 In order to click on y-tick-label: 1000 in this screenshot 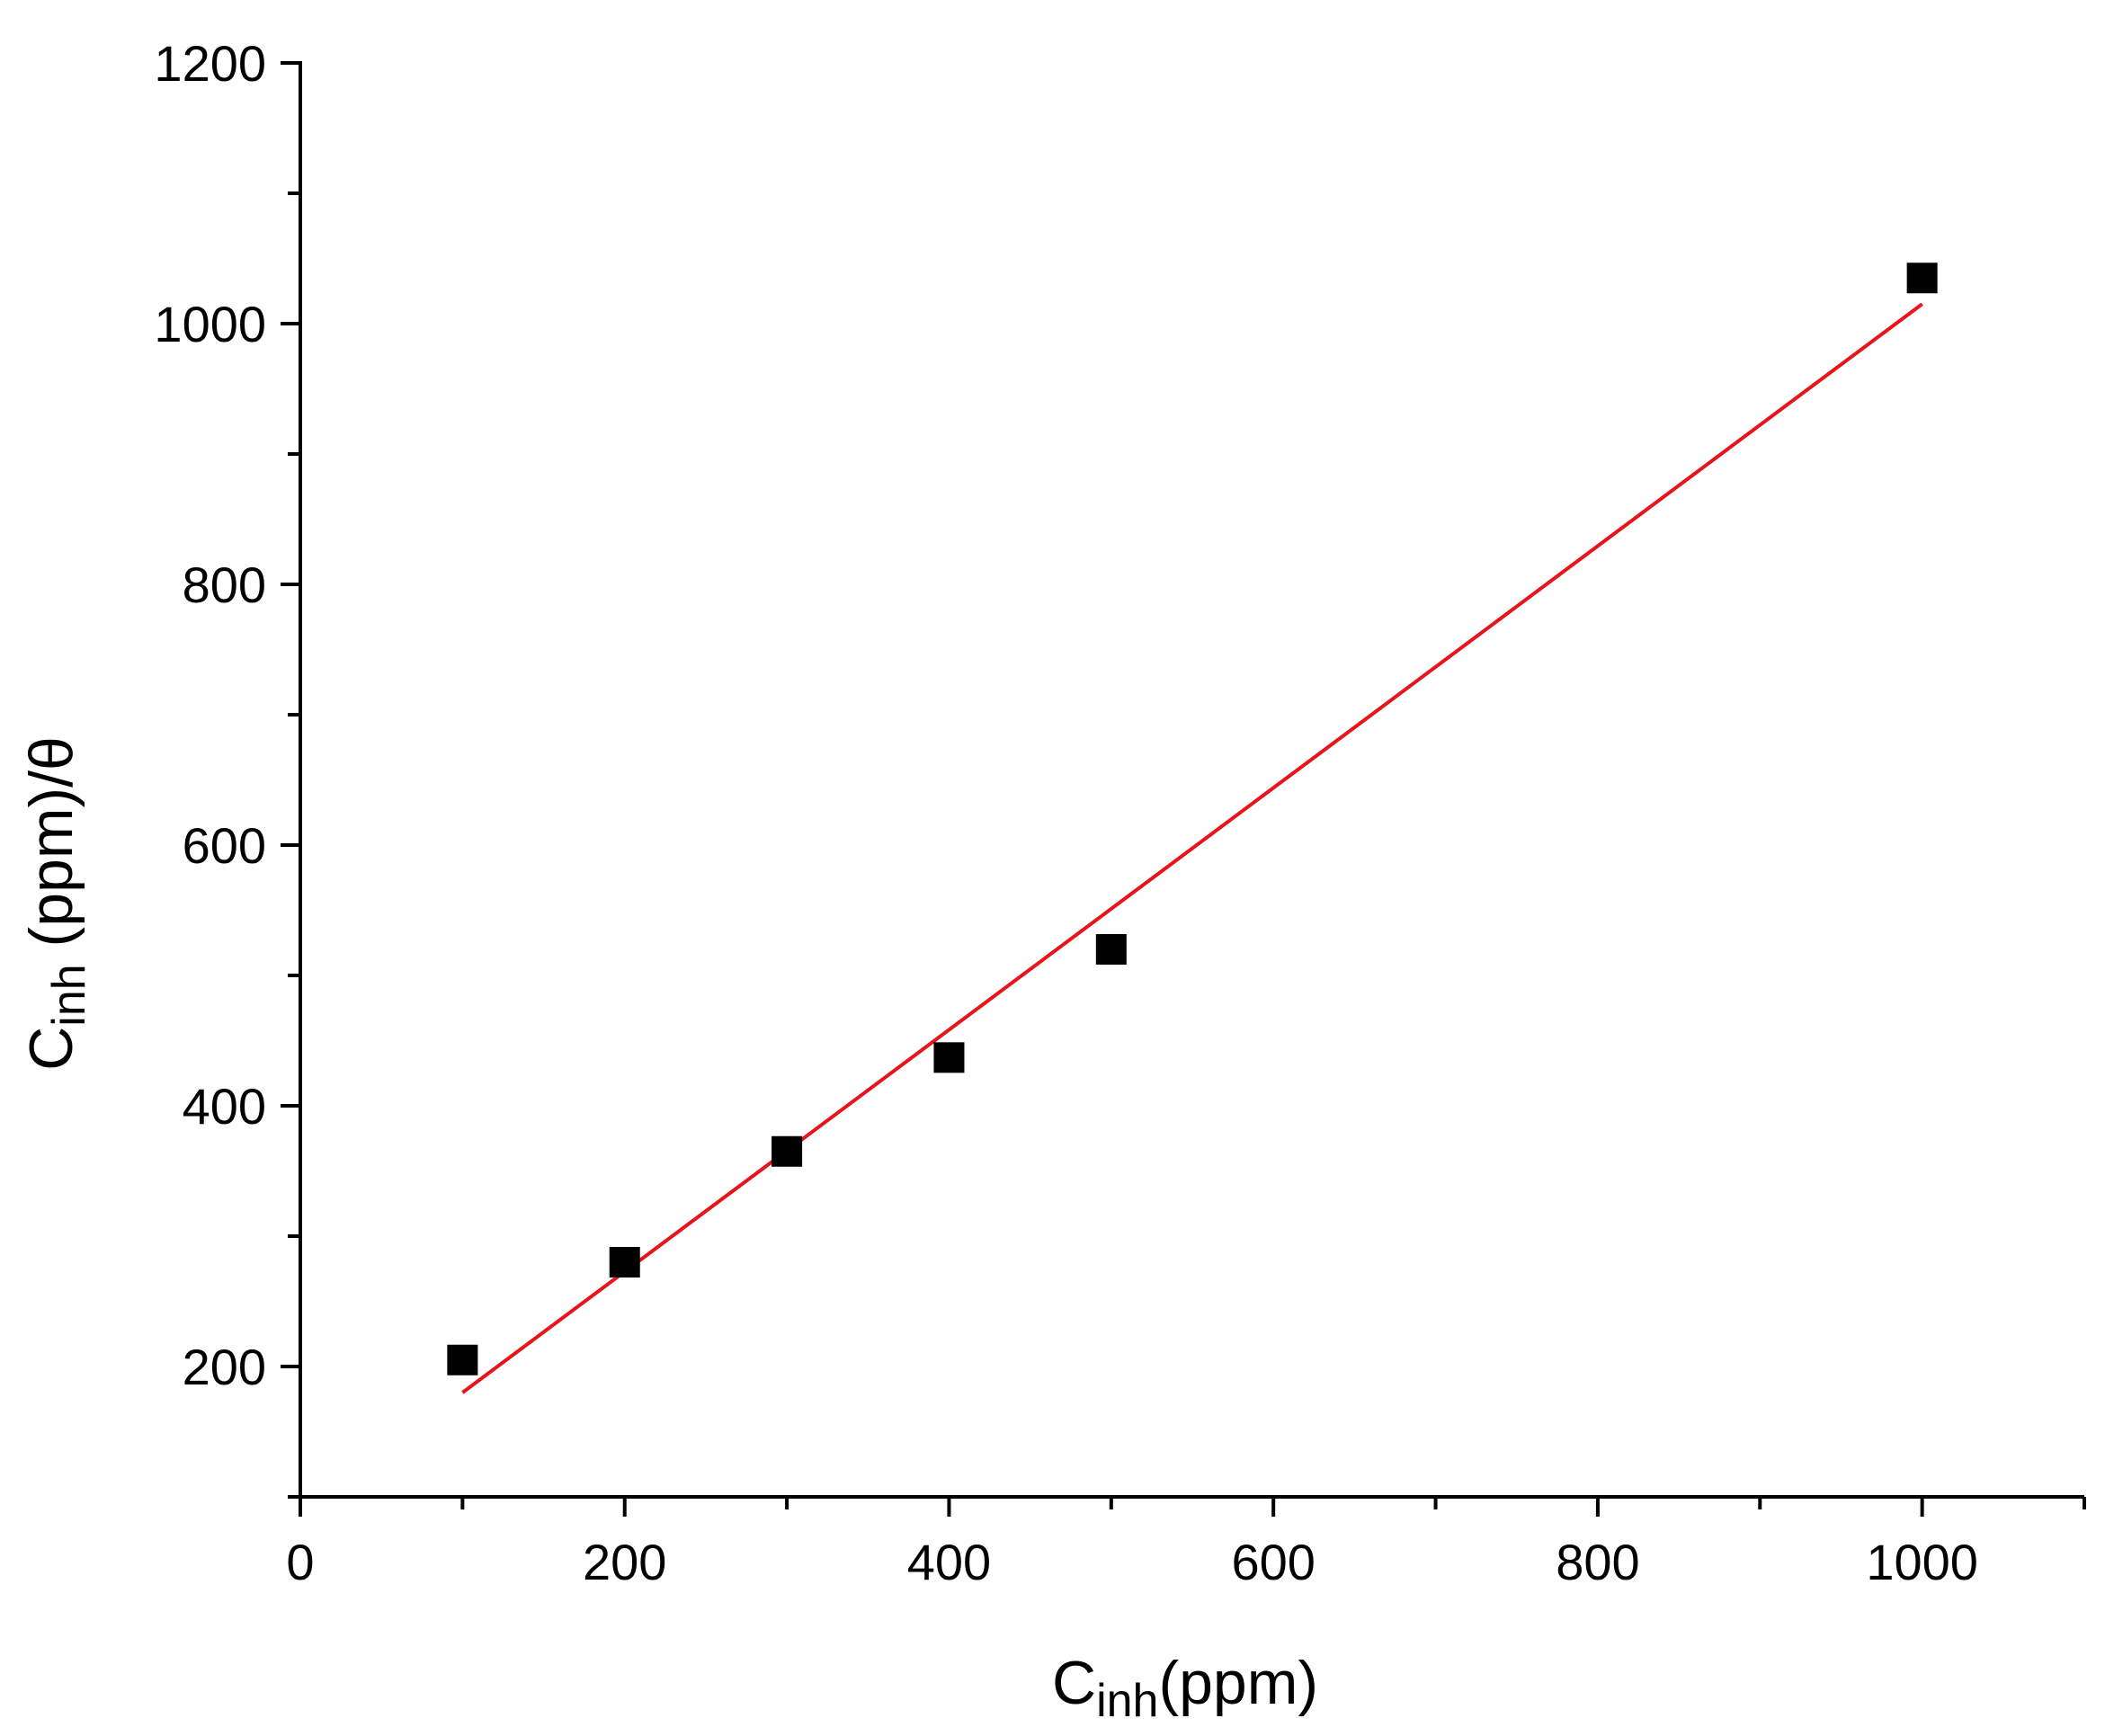, I will do `click(210, 324)`.